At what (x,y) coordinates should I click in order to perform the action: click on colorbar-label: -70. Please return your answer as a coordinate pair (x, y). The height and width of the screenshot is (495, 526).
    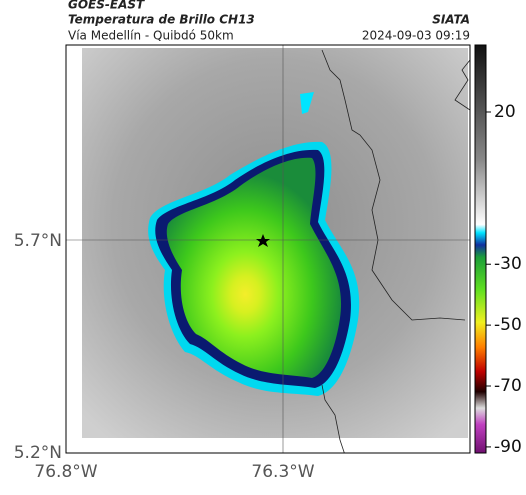
    Looking at the image, I should click on (508, 386).